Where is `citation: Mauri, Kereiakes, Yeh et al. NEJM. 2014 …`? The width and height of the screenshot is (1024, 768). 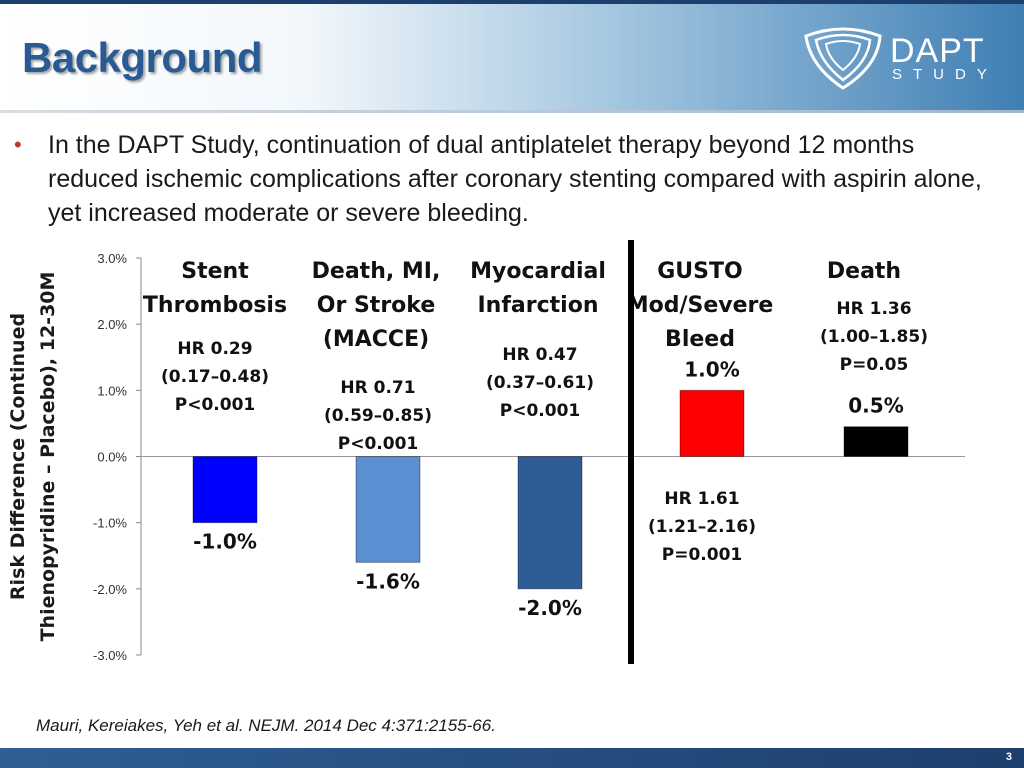
citation: Mauri, Kereiakes, Yeh et al. NEJM. 2014 … is located at coordinates (266, 725).